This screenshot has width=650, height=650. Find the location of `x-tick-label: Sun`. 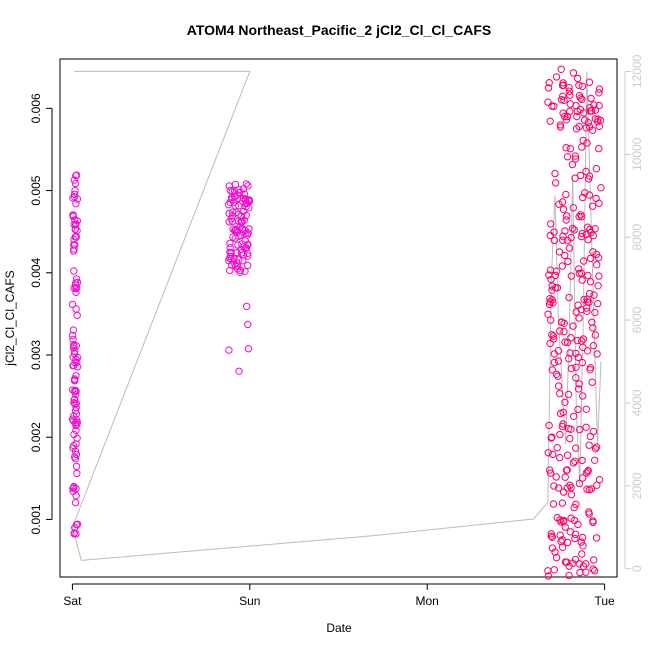

x-tick-label: Sun is located at coordinates (249, 601).